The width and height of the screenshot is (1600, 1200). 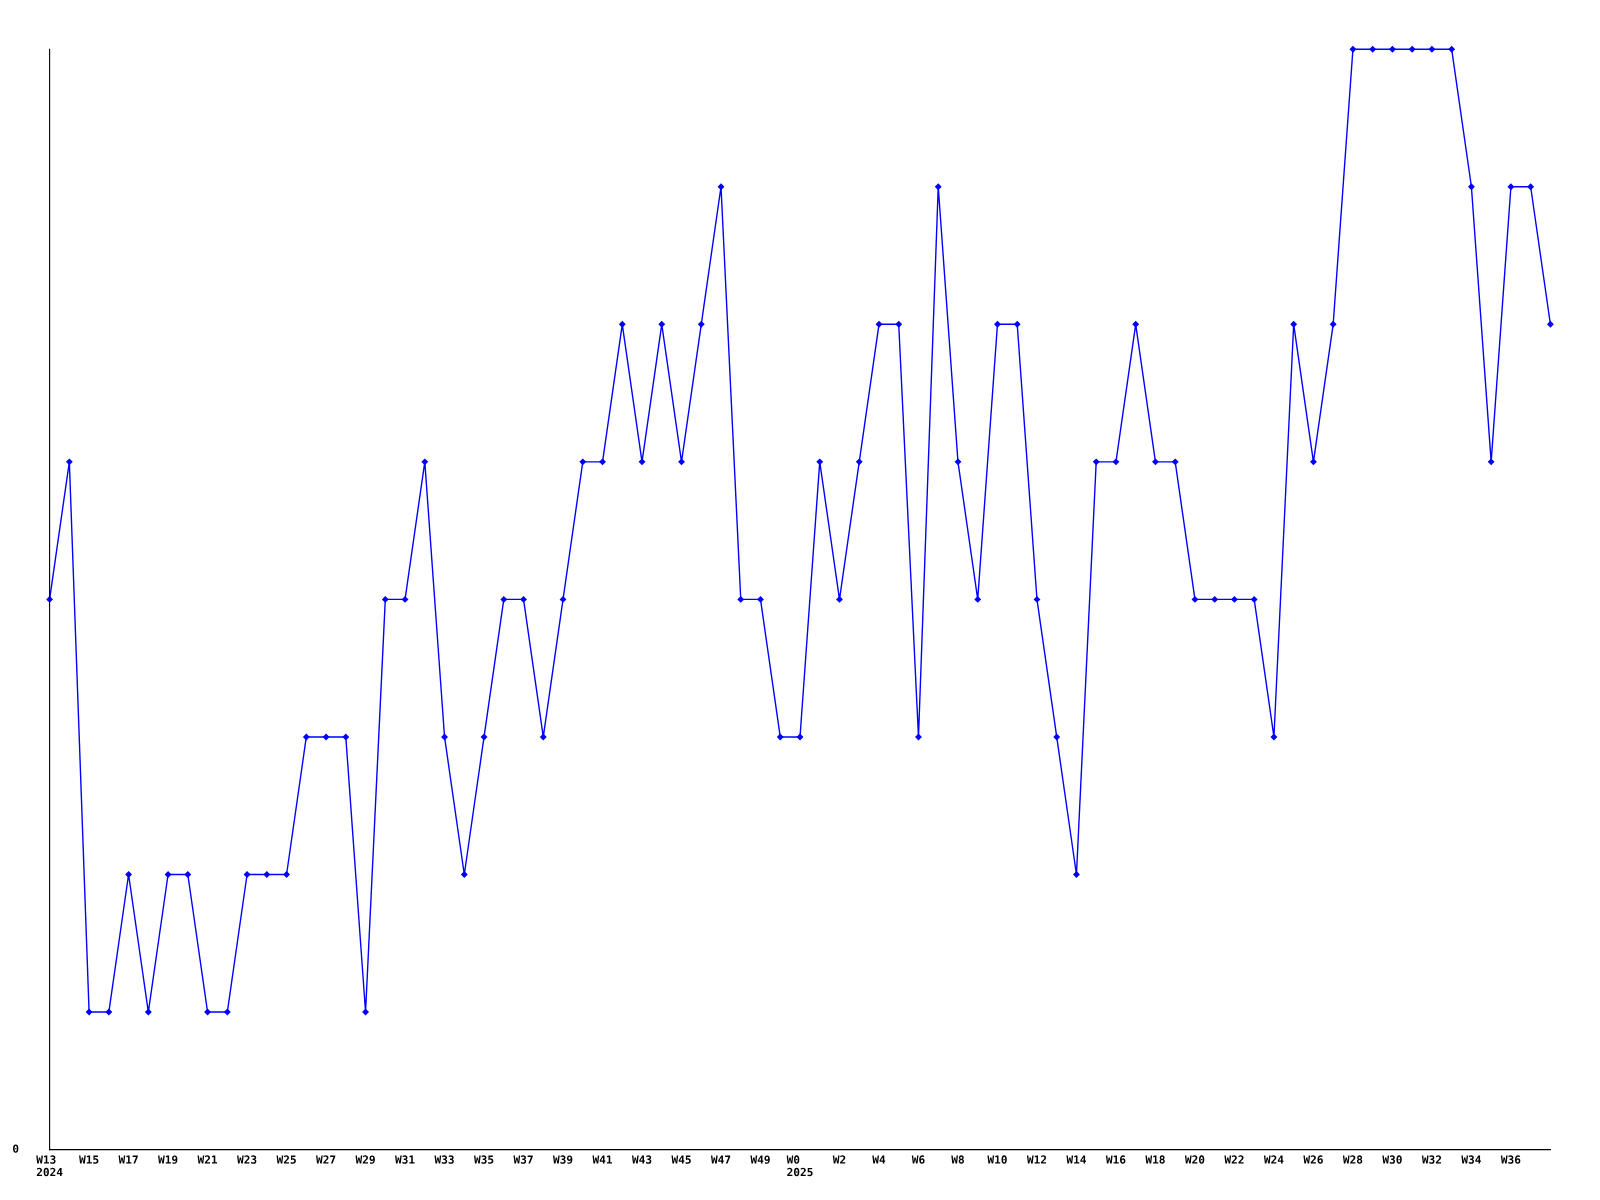 What do you see at coordinates (1036, 1159) in the screenshot?
I see `x-tick-label: W12` at bounding box center [1036, 1159].